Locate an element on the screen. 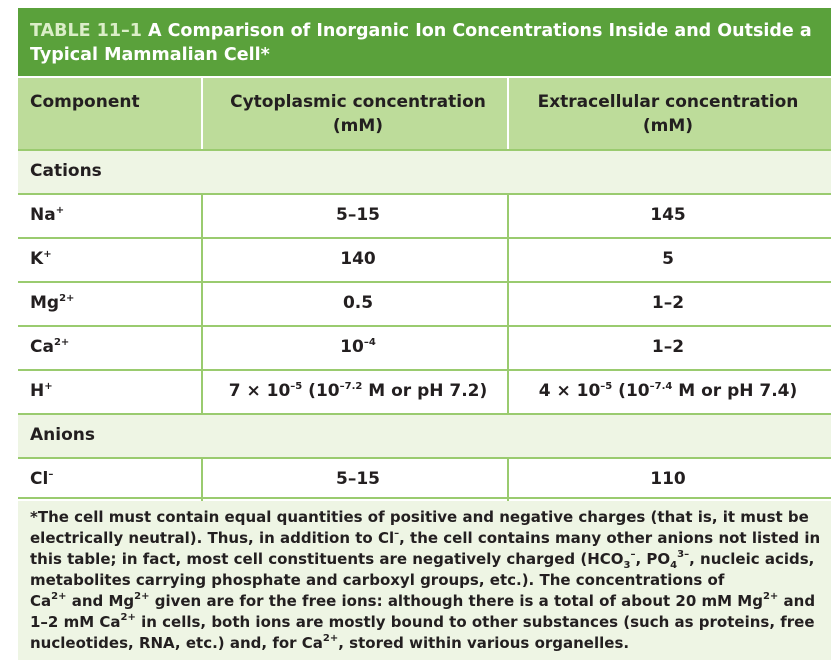 This screenshot has width=834, height=666. section-cations: Cations is located at coordinates (424, 171).